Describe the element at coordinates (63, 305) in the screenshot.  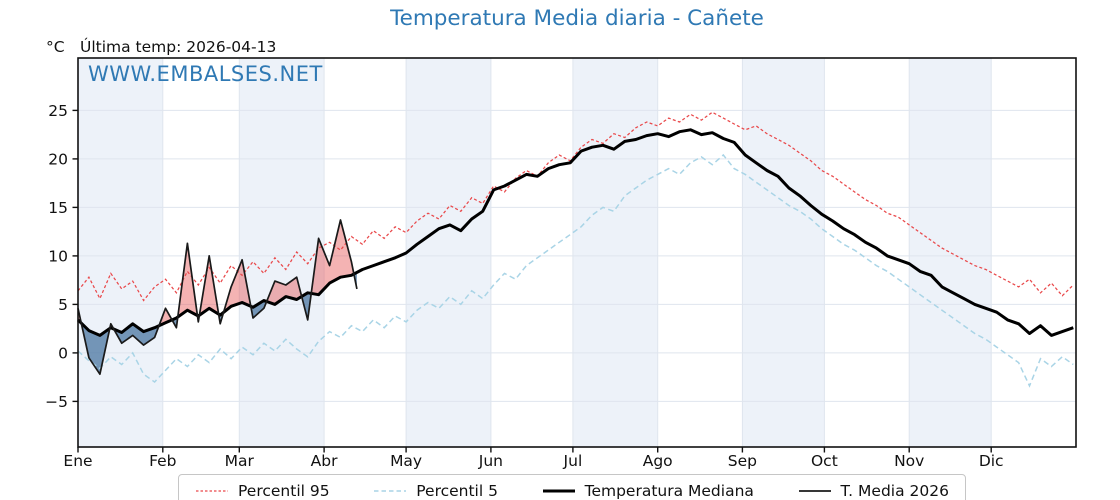
I see `y-tick-label: 5` at that location.